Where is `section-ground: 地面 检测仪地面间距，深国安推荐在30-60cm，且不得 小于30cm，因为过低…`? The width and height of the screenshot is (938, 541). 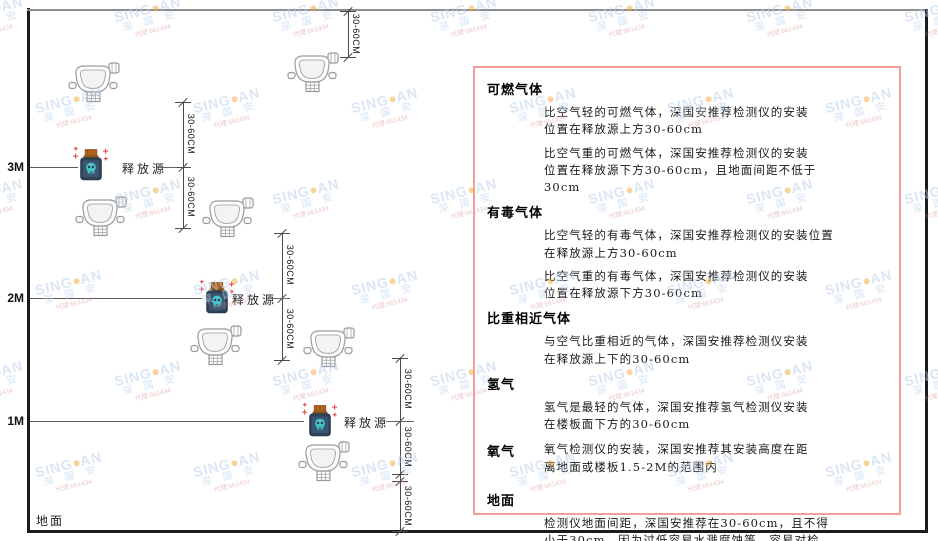
section-ground: 地面 检测仪地面间距，深国安推荐在30-60cm，且不得 小于30cm，因为过低… is located at coordinates (687, 515).